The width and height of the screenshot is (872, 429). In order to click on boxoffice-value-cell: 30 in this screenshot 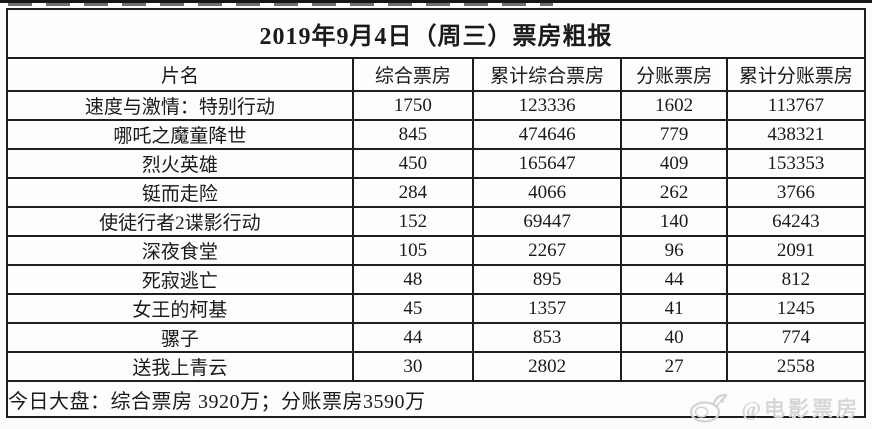, I will do `click(412, 366)`.